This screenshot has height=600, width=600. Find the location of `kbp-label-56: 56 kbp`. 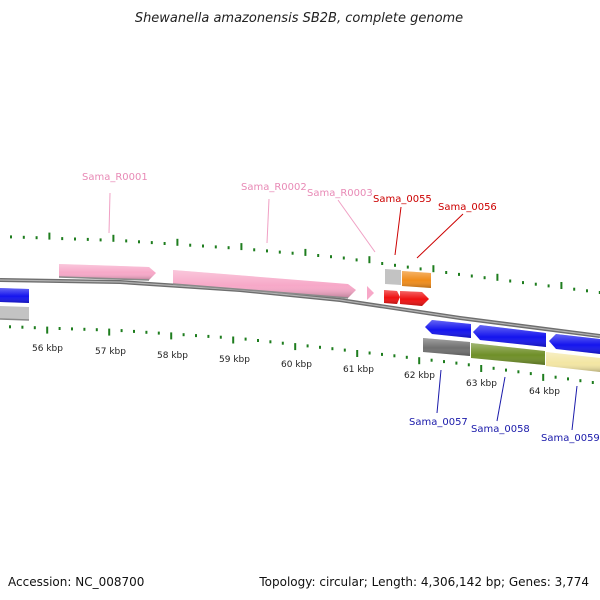

kbp-label-56: 56 kbp is located at coordinates (47, 349).